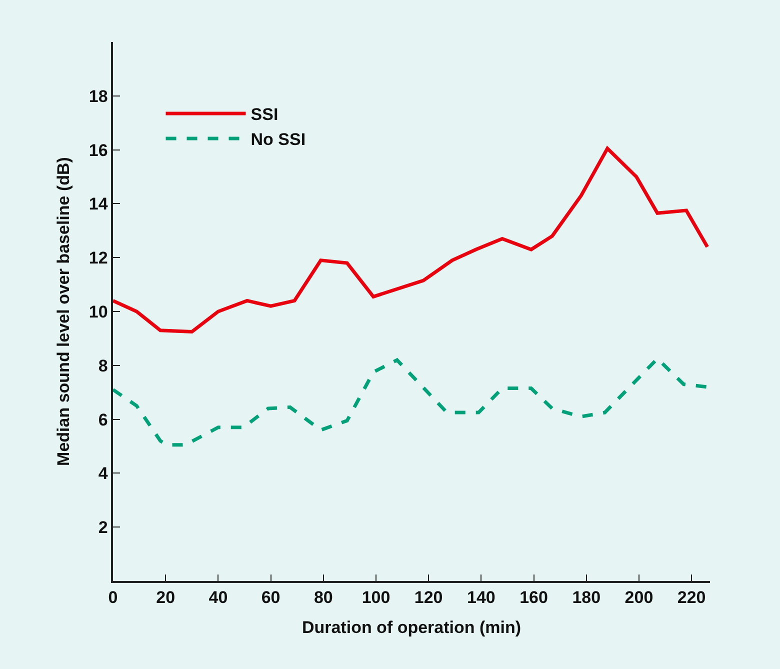 The width and height of the screenshot is (780, 669). Describe the element at coordinates (270, 598) in the screenshot. I see `x-tick-label: 60` at that location.